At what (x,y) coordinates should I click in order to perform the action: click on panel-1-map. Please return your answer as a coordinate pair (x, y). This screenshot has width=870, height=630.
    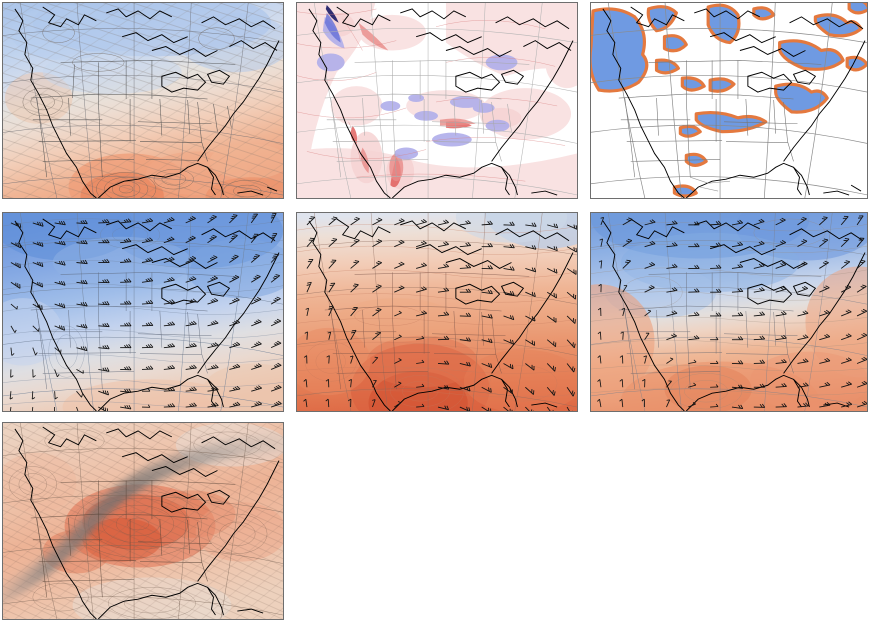
    Looking at the image, I should click on (143, 100).